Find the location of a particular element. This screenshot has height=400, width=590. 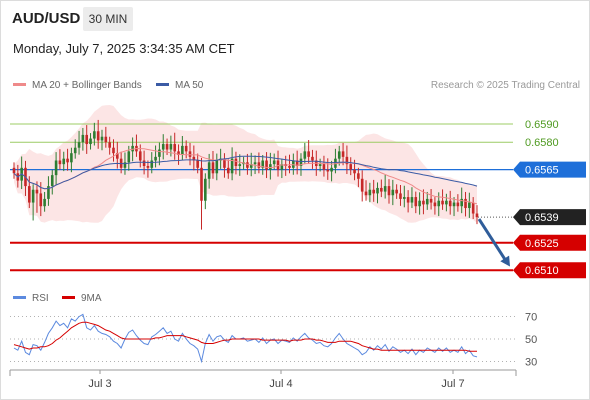

x-axis-label: Jul 3 is located at coordinates (99, 384).